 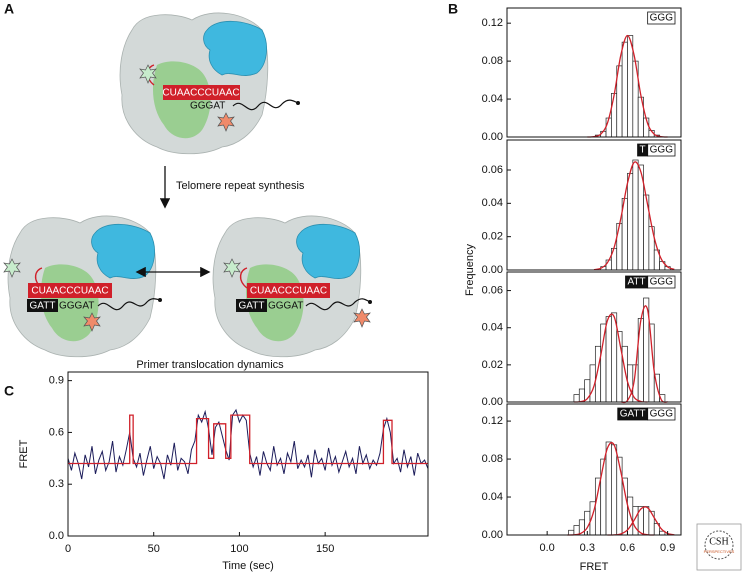 I want to click on y-tick-label: 0.02, so click(x=492, y=365).